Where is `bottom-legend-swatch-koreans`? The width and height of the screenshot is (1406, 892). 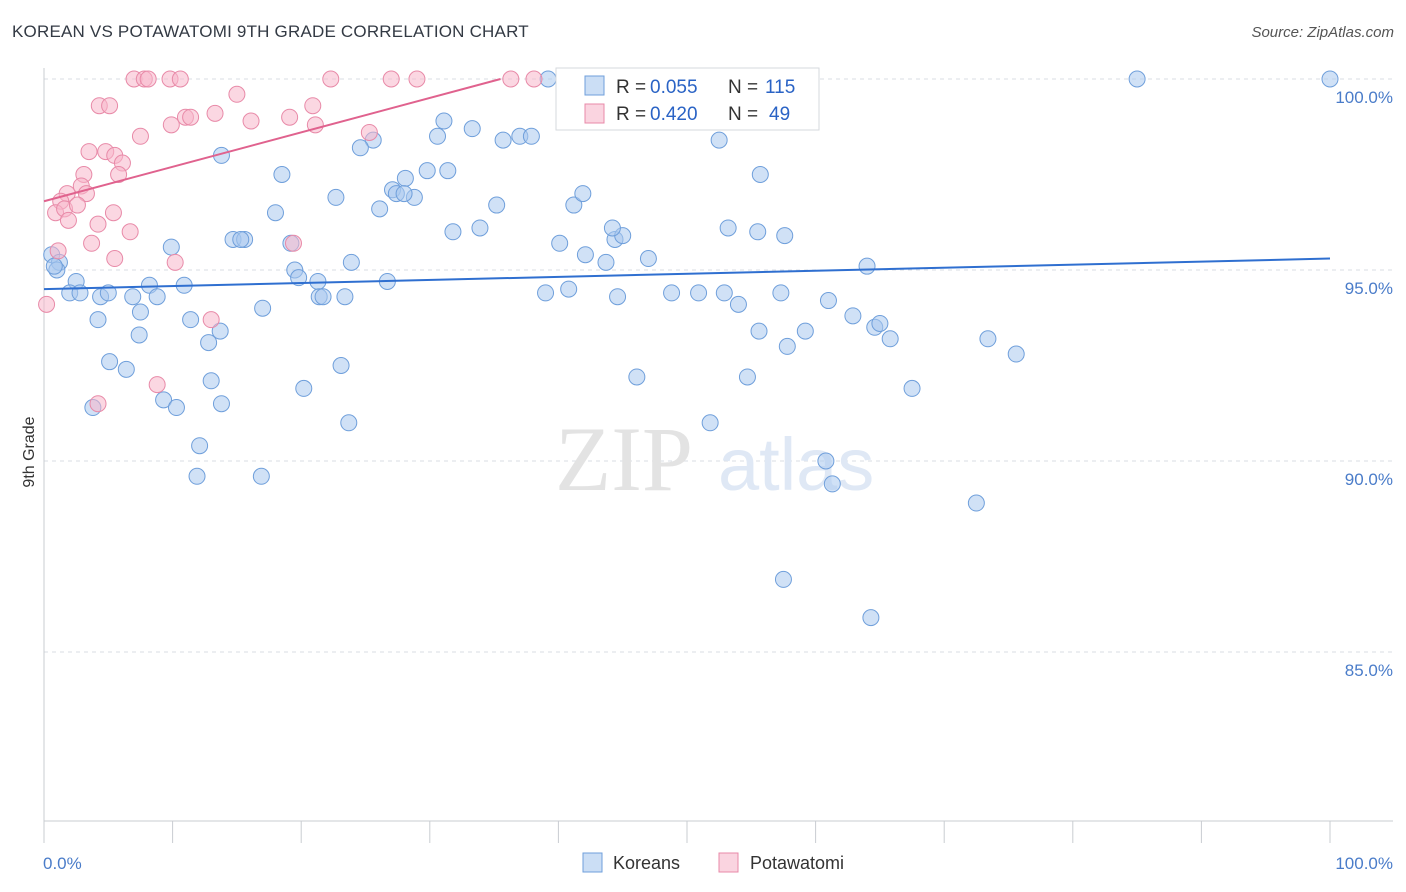 bottom-legend-swatch-koreans is located at coordinates (592, 862).